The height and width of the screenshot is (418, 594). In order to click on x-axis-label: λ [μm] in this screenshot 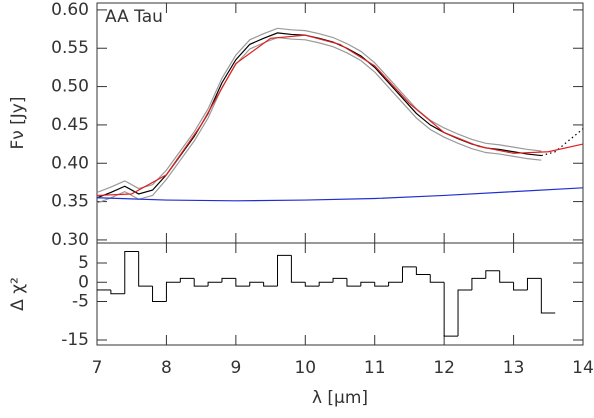, I will do `click(340, 398)`.